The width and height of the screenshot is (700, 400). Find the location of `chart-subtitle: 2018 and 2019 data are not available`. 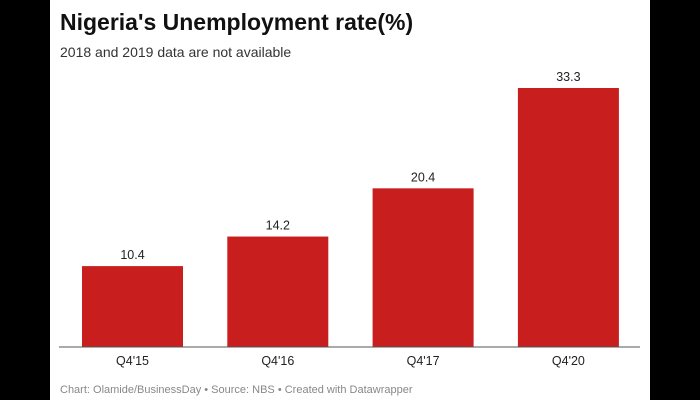

chart-subtitle: 2018 and 2019 data are not available is located at coordinates (176, 52).